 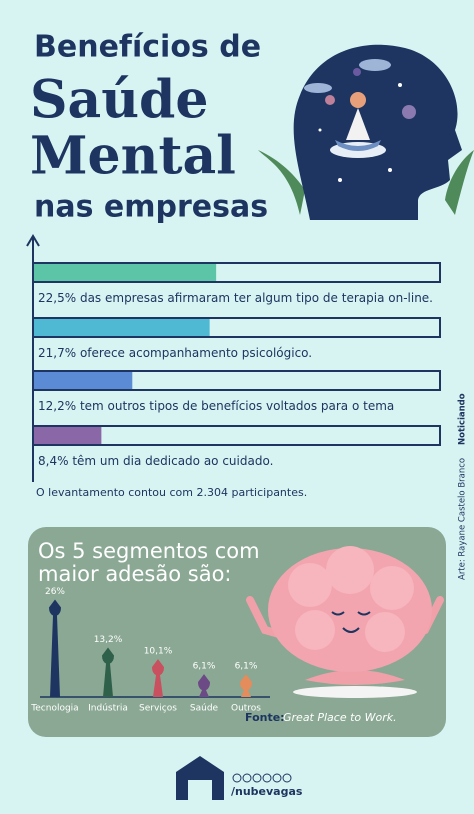 I want to click on category-label: oferece acompanhamento psicológico., so click(x=196, y=353).